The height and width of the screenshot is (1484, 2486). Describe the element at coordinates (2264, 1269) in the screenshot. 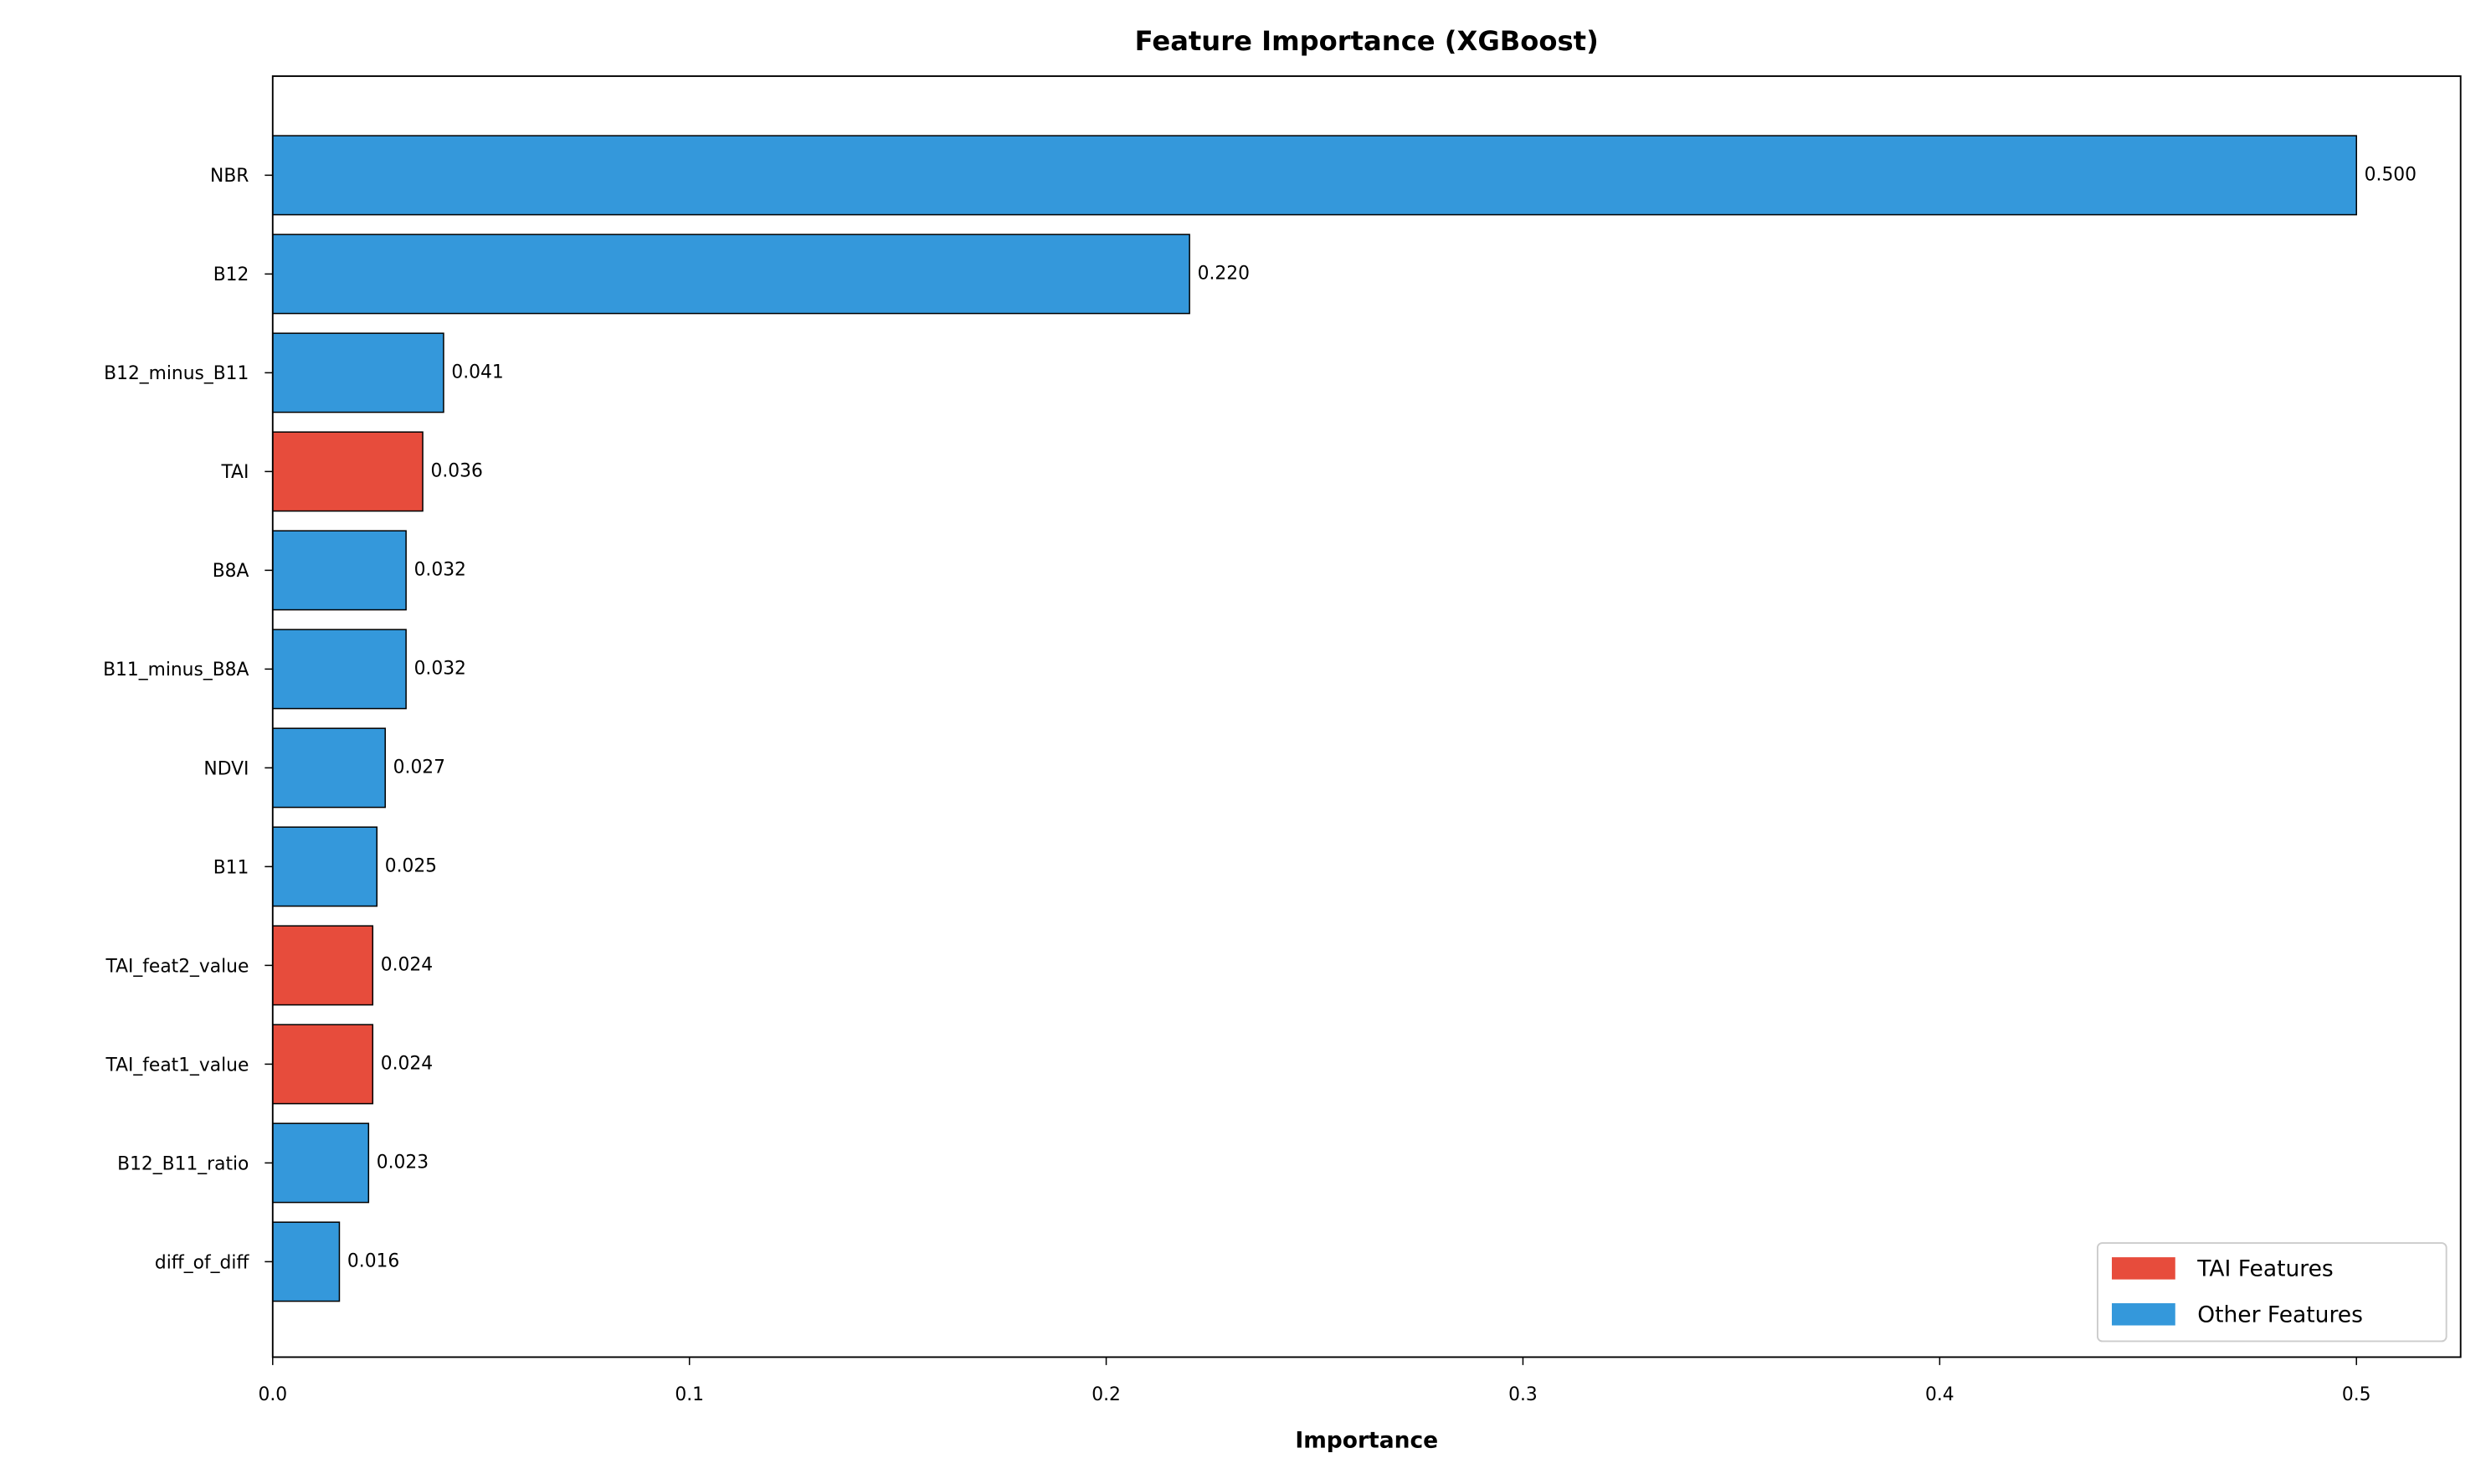

I see `legend-label: TAI Features` at that location.